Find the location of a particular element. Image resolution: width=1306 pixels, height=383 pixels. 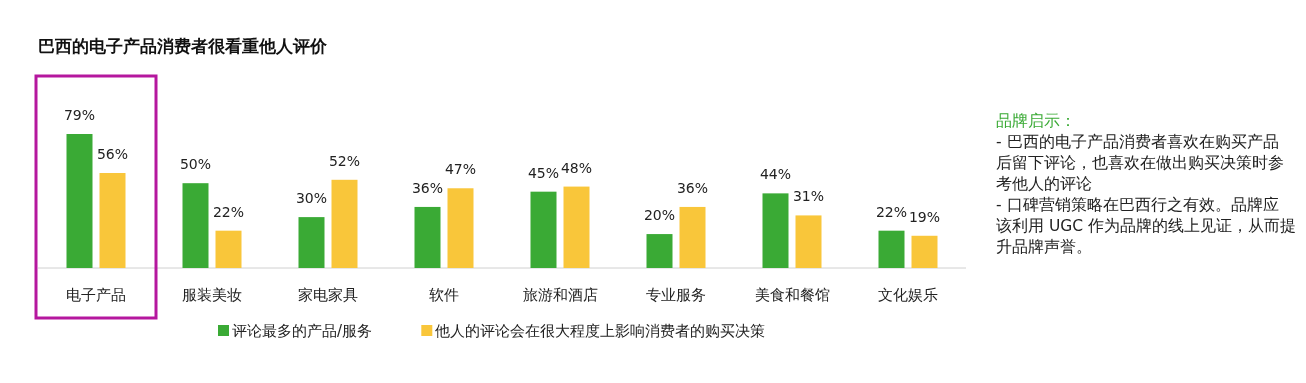

data-label: 56% is located at coordinates (112, 154).